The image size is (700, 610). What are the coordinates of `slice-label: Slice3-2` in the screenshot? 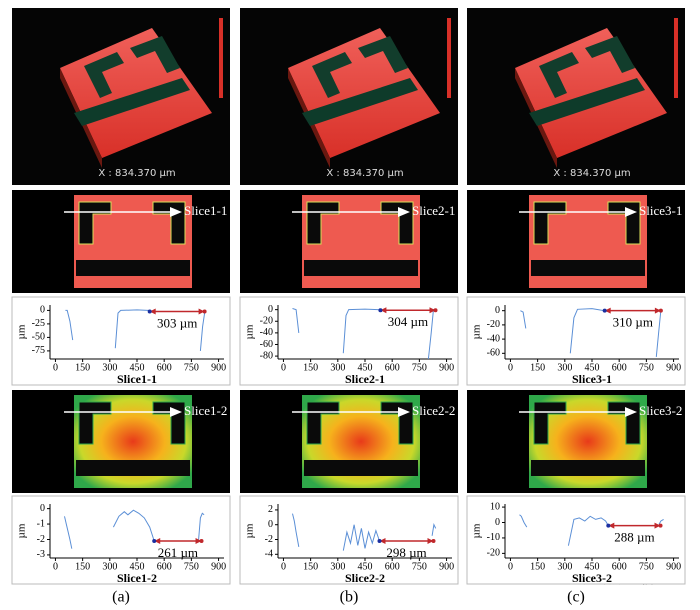 It's located at (660, 410).